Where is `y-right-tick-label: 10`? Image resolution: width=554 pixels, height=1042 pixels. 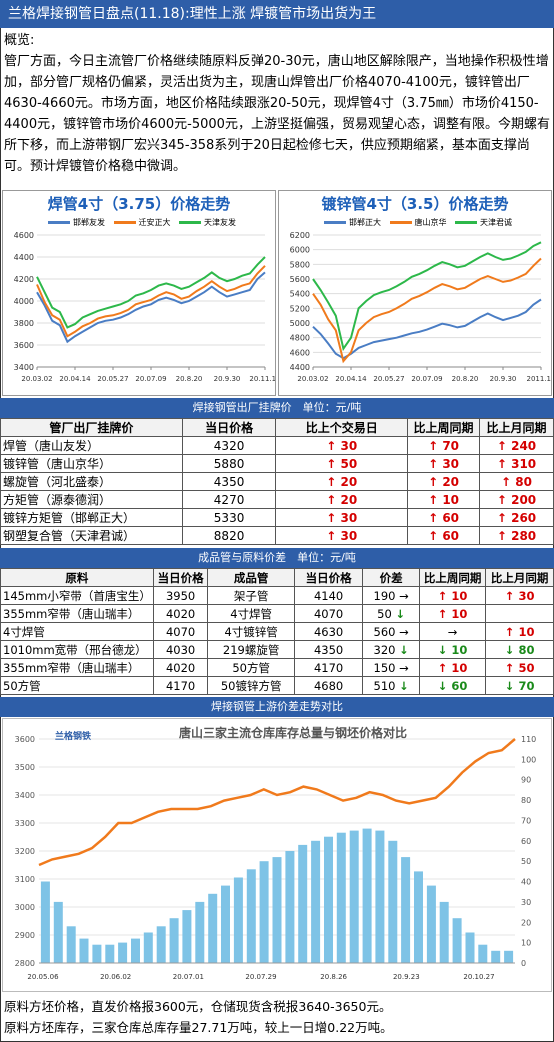
y-right-tick-label: 10 is located at coordinates (526, 943).